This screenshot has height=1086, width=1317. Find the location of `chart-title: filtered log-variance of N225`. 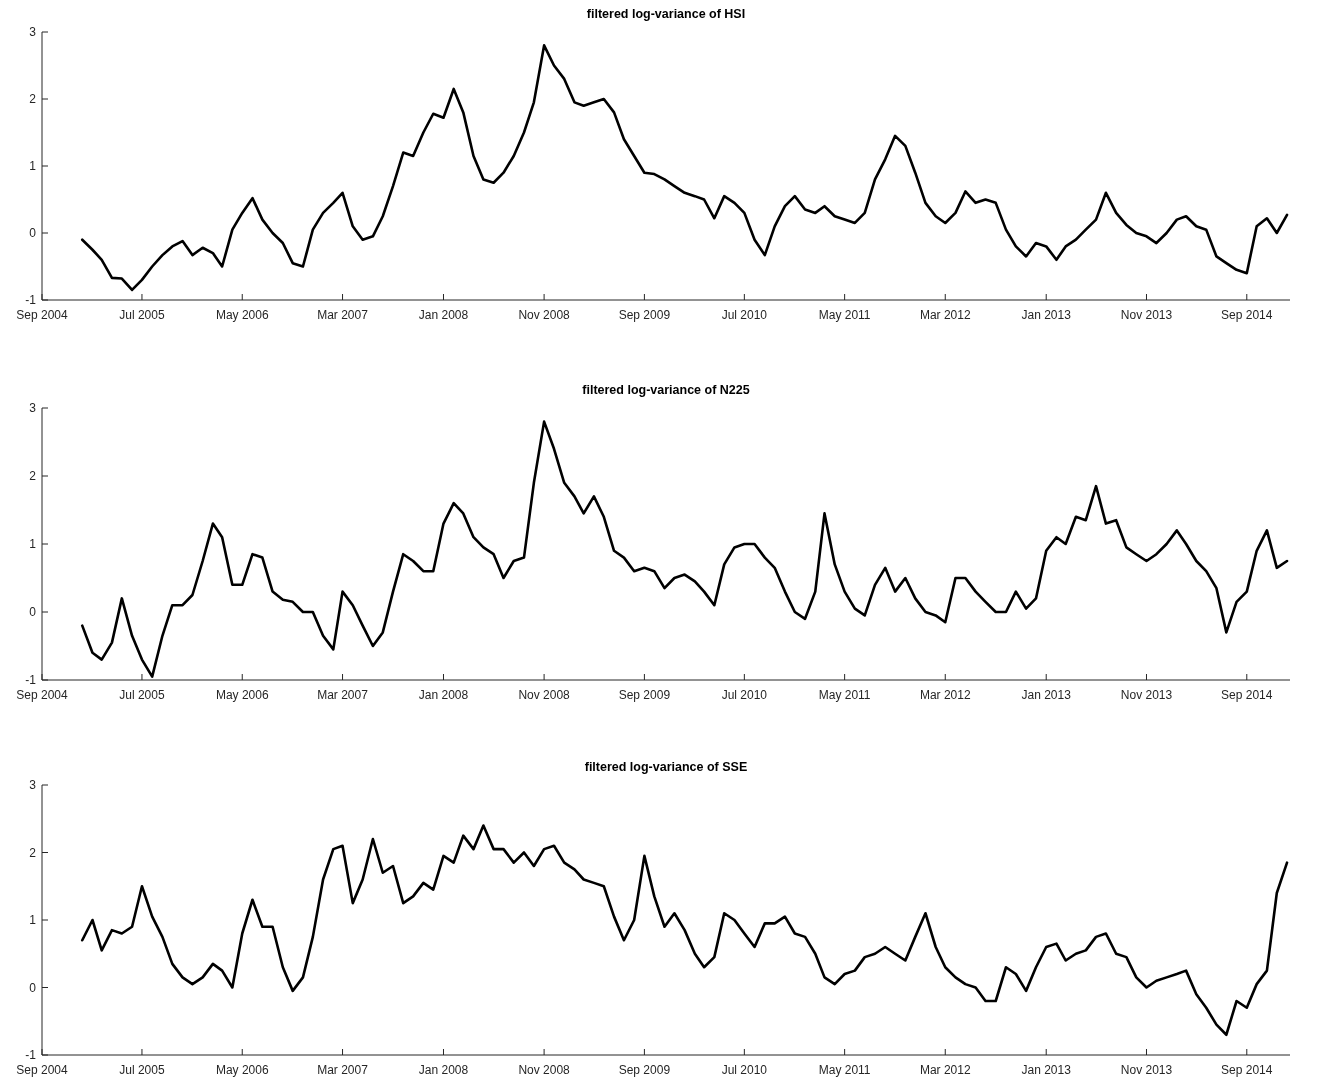

chart-title: filtered log-variance of N225 is located at coordinates (666, 390).